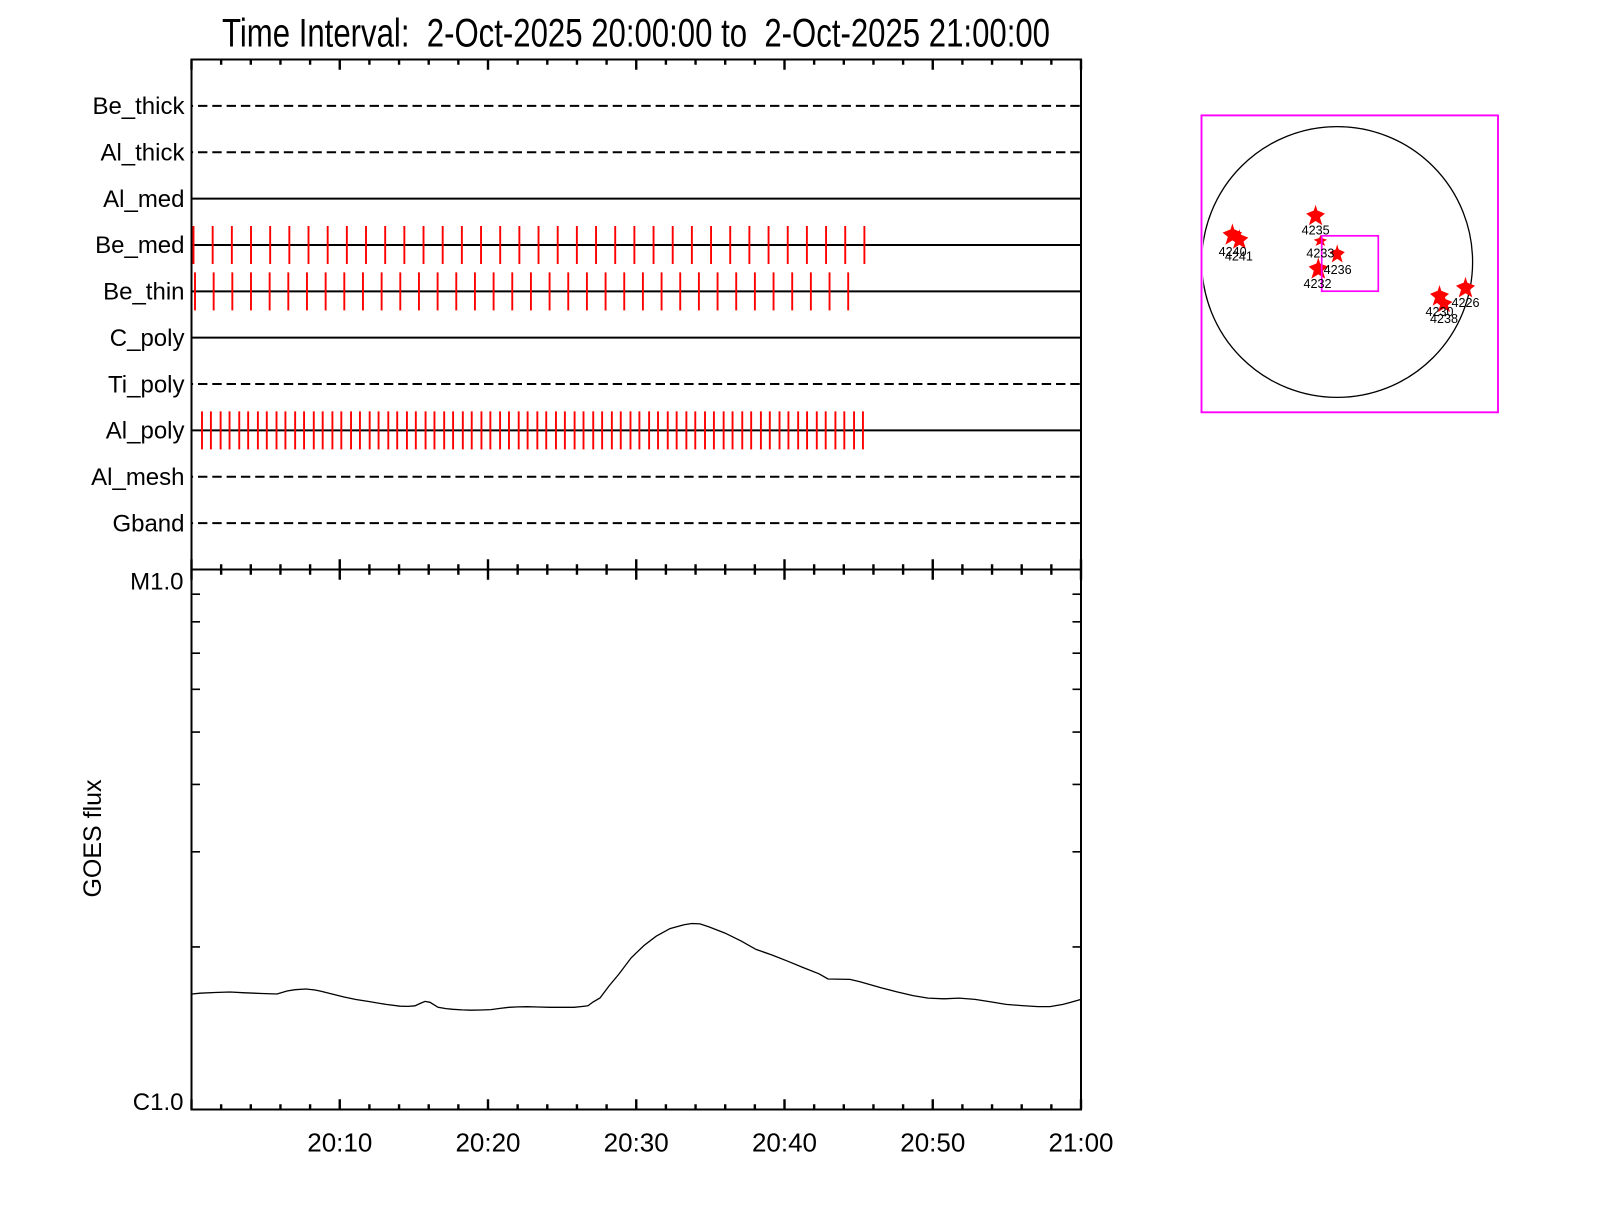  Describe the element at coordinates (1317, 284) in the screenshot. I see `svg-text: 4232` at that location.